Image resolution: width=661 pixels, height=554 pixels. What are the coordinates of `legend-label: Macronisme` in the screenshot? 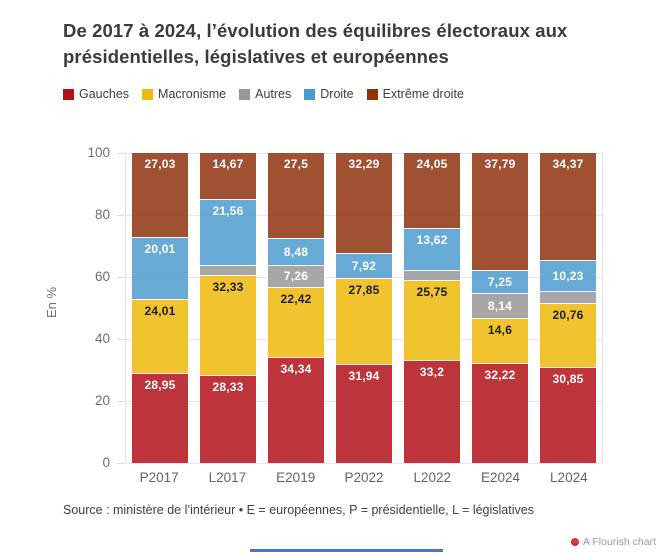 It's located at (192, 94).